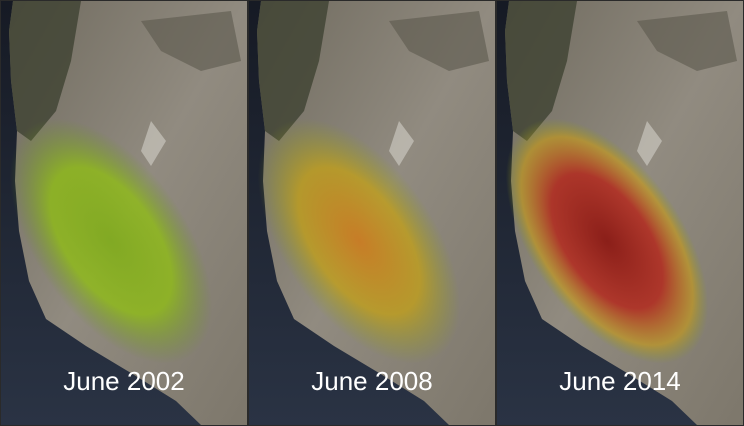 This screenshot has width=744, height=426. Describe the element at coordinates (619, 381) in the screenshot. I see `panel-label: June 2014` at that location.